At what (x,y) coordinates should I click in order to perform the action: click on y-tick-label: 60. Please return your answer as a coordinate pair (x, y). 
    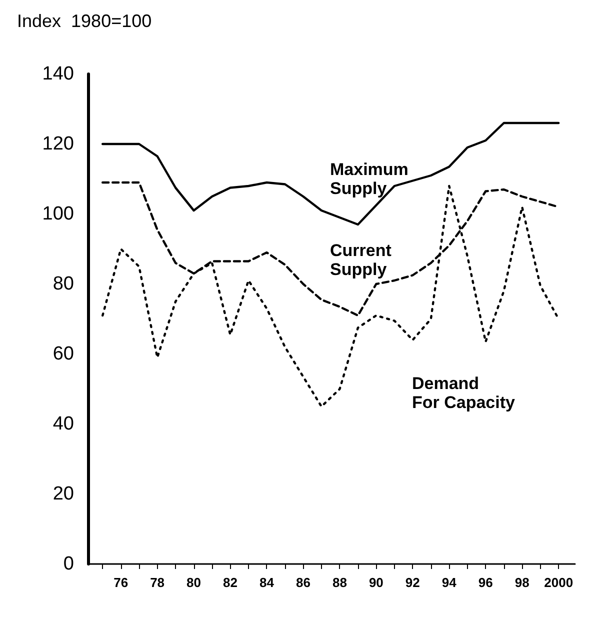
    Looking at the image, I should click on (63, 354).